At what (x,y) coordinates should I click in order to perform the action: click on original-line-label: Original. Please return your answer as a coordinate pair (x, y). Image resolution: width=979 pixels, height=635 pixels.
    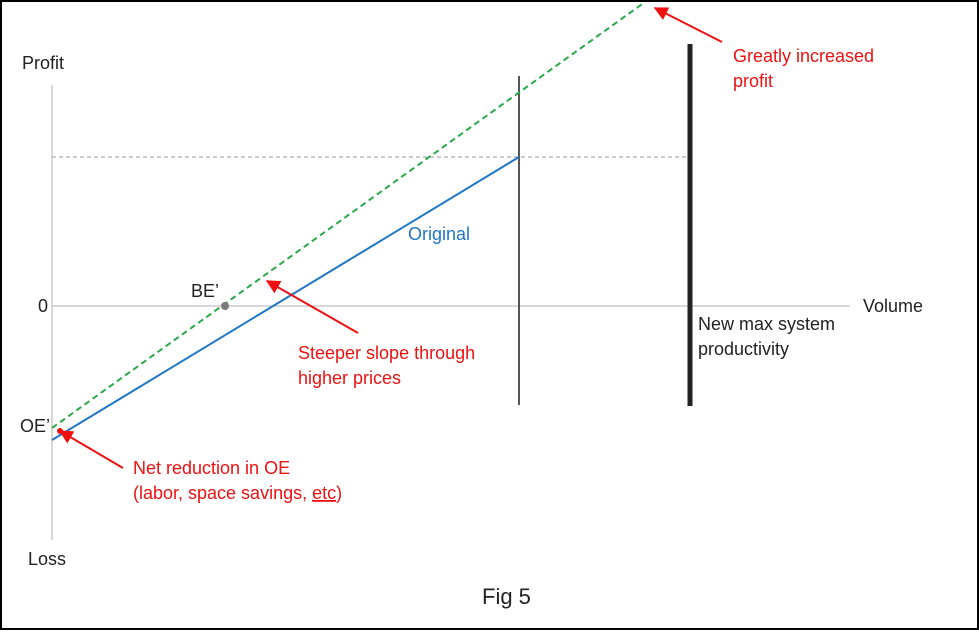
    Looking at the image, I should click on (439, 234).